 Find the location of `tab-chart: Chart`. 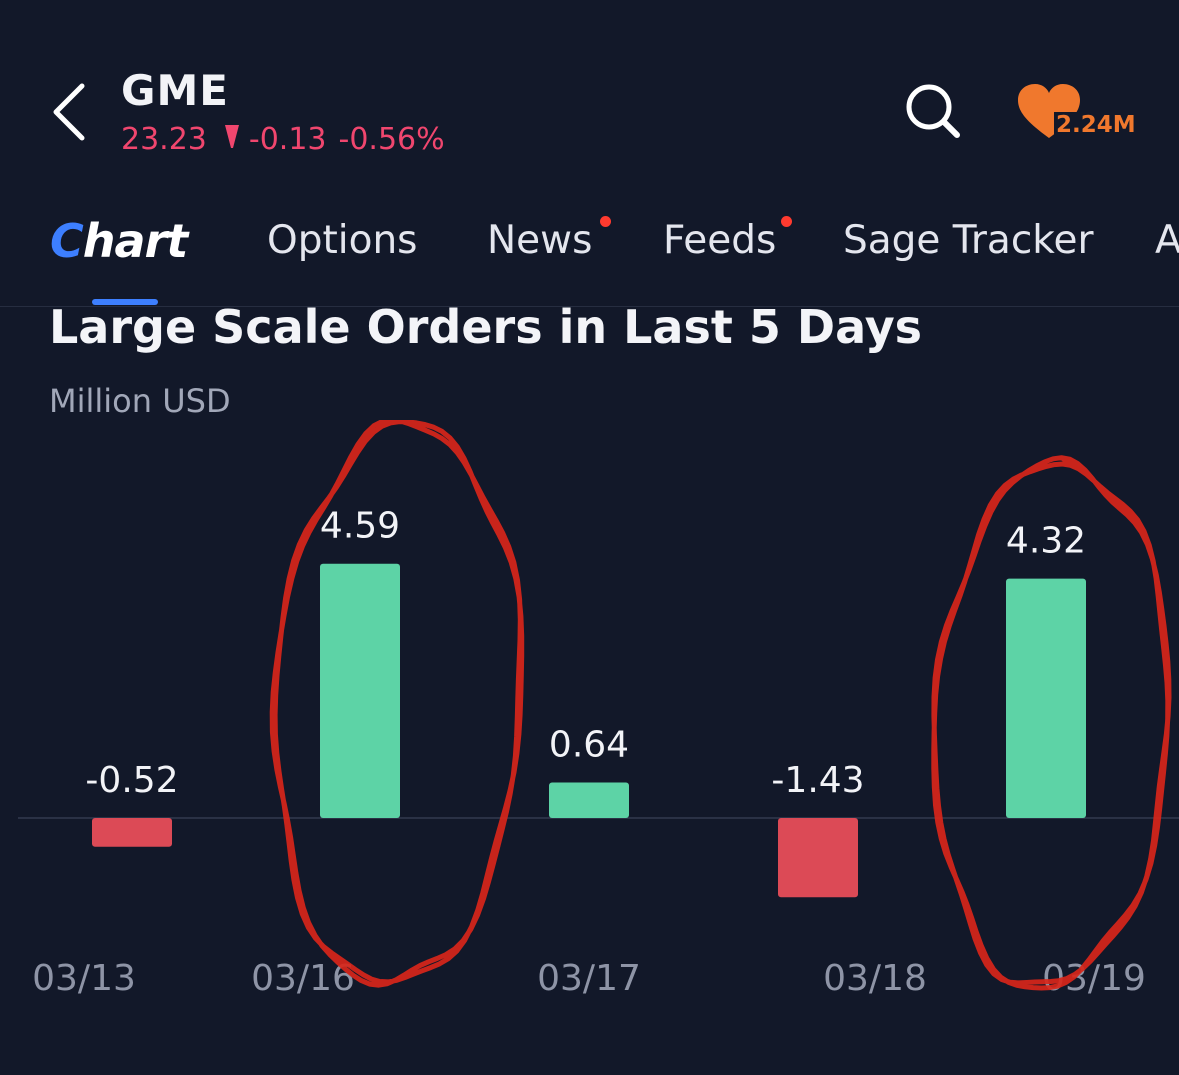

tab-chart: Chart is located at coordinates (119, 241).